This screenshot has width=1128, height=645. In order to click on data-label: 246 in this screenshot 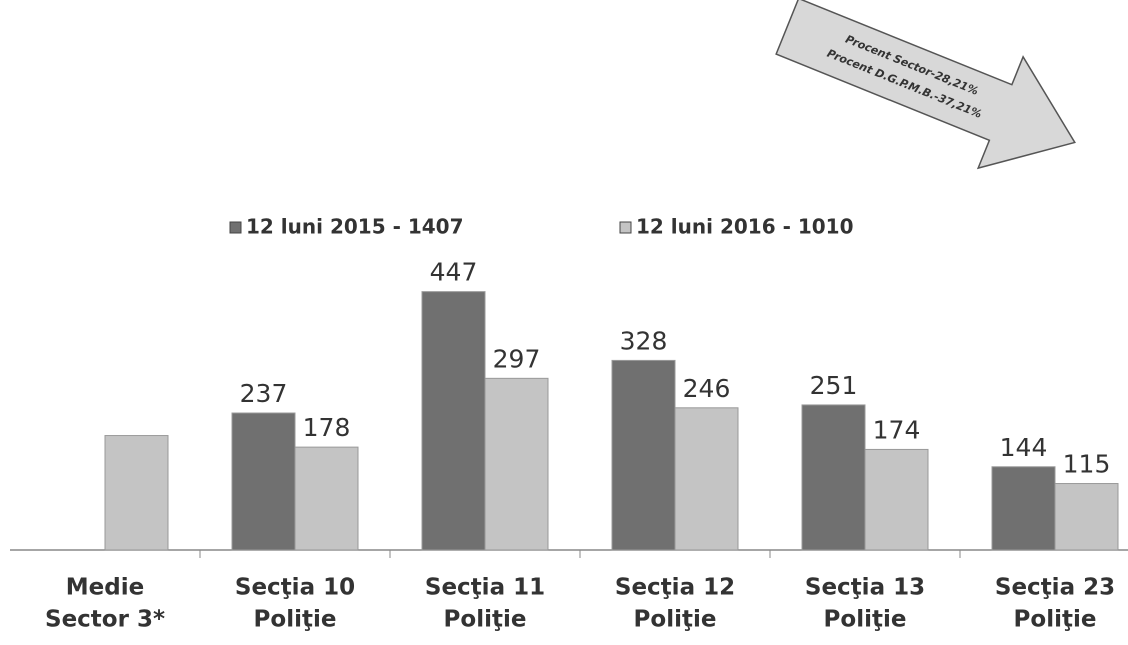, I will do `click(707, 388)`.